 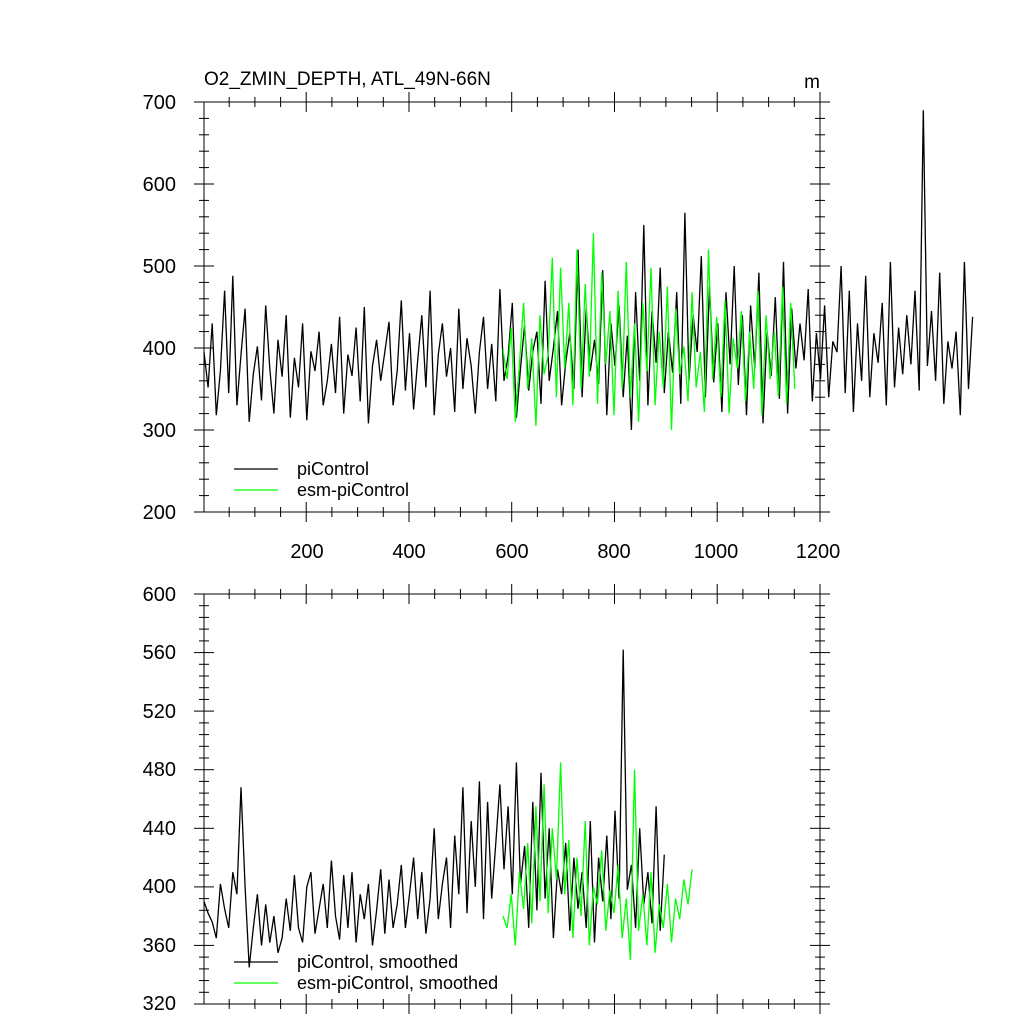 I want to click on plot-series, so click(x=448, y=808).